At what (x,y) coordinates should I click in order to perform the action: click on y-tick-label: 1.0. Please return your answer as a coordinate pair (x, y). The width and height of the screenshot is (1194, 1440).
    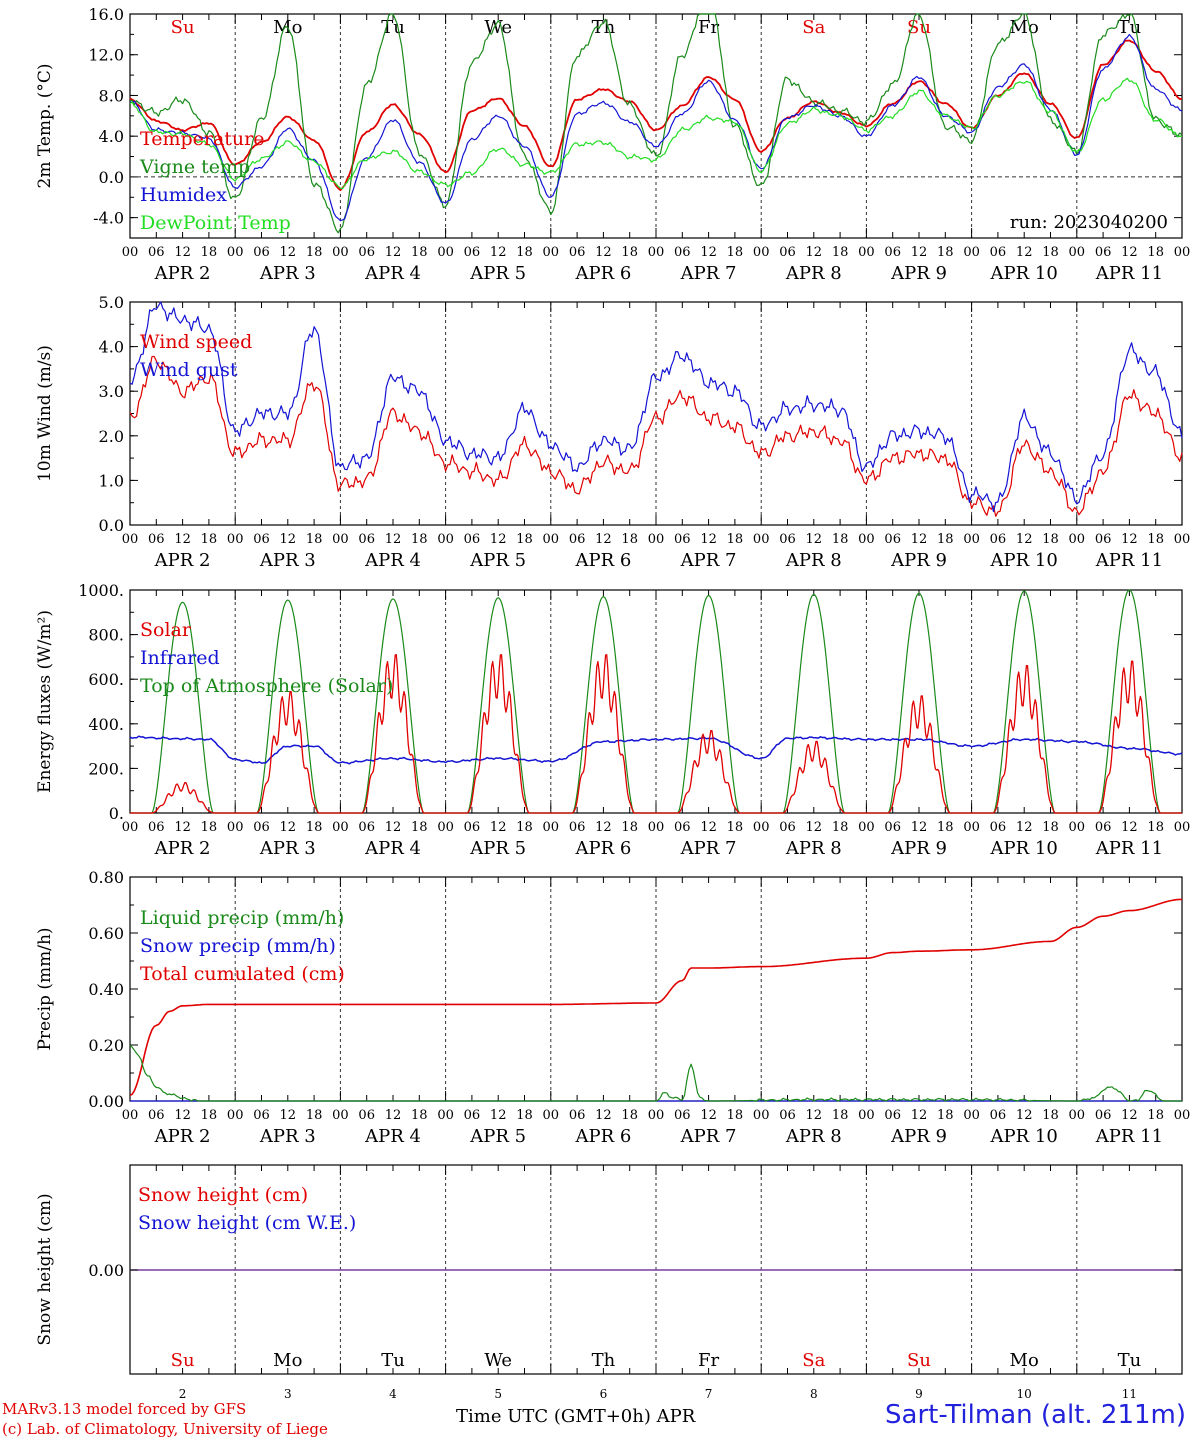
    Looking at the image, I should click on (111, 480).